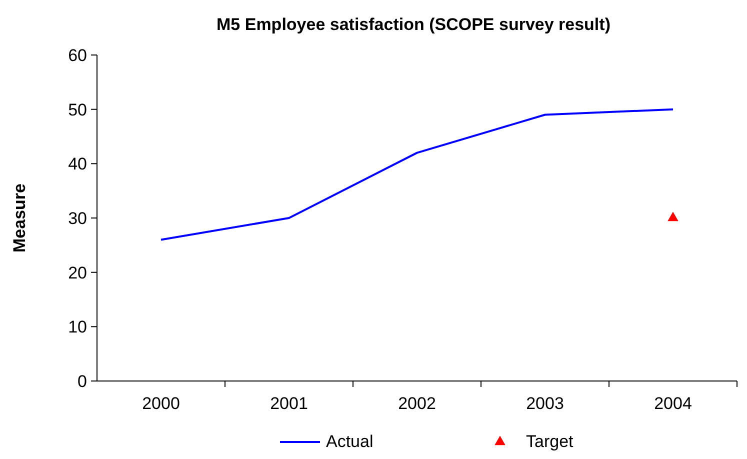 The width and height of the screenshot is (747, 459). Describe the element at coordinates (545, 403) in the screenshot. I see `x-tick-label: 2003` at that location.